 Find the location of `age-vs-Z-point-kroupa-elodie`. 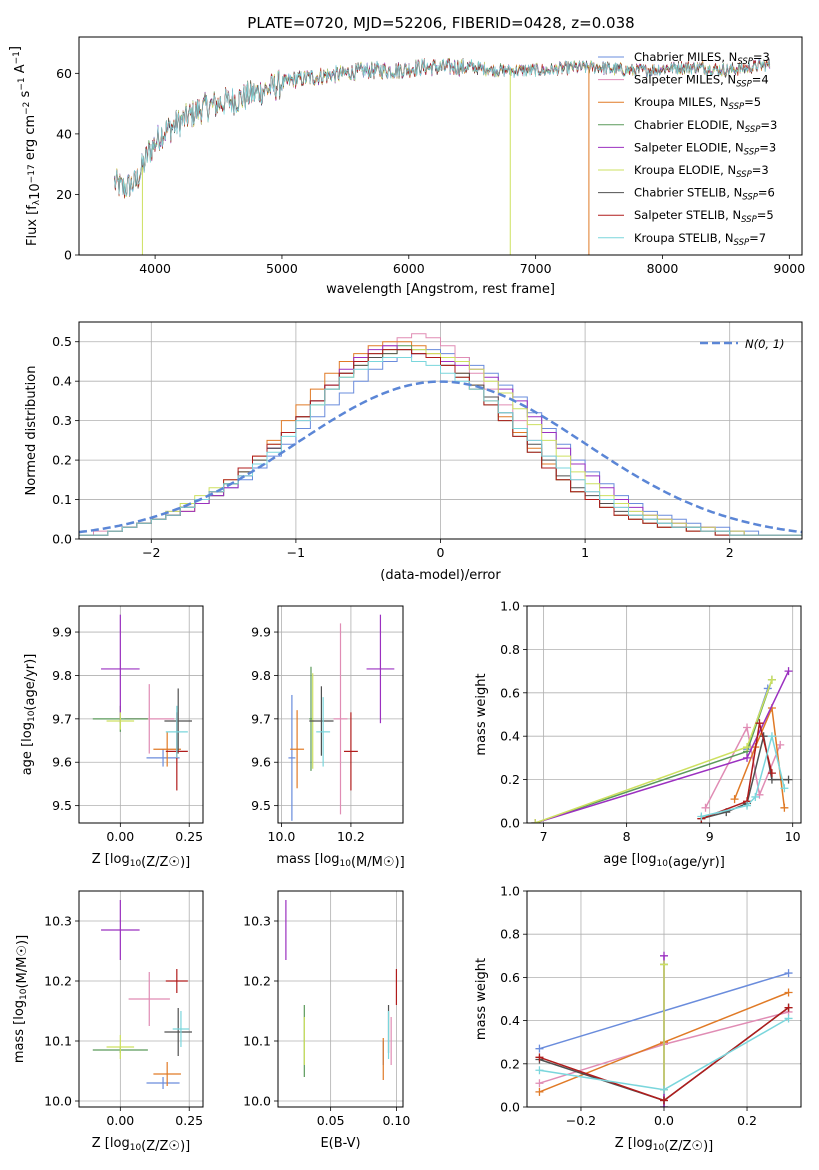

age-vs-Z-point-kroupa-elodie is located at coordinates (120, 721).